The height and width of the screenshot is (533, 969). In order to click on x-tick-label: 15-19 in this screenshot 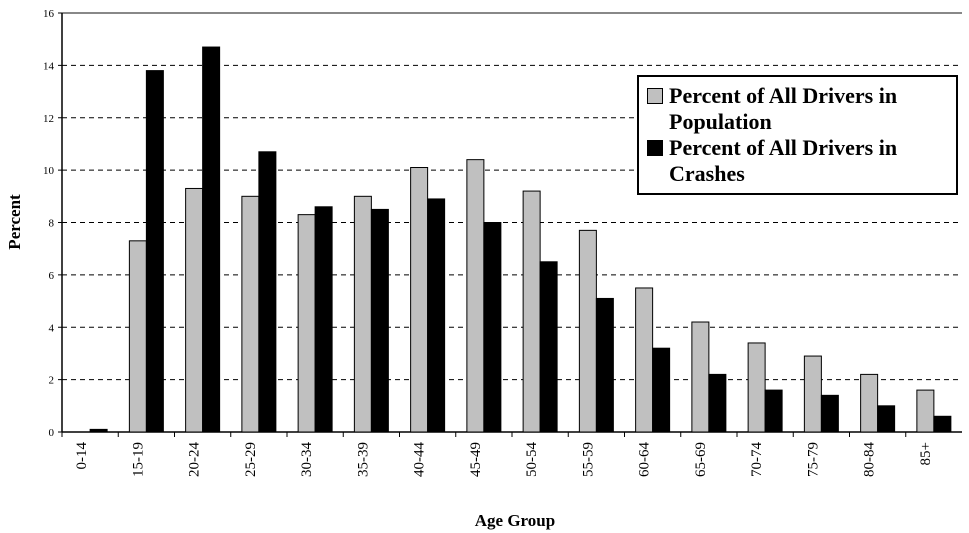, I will do `click(138, 459)`.